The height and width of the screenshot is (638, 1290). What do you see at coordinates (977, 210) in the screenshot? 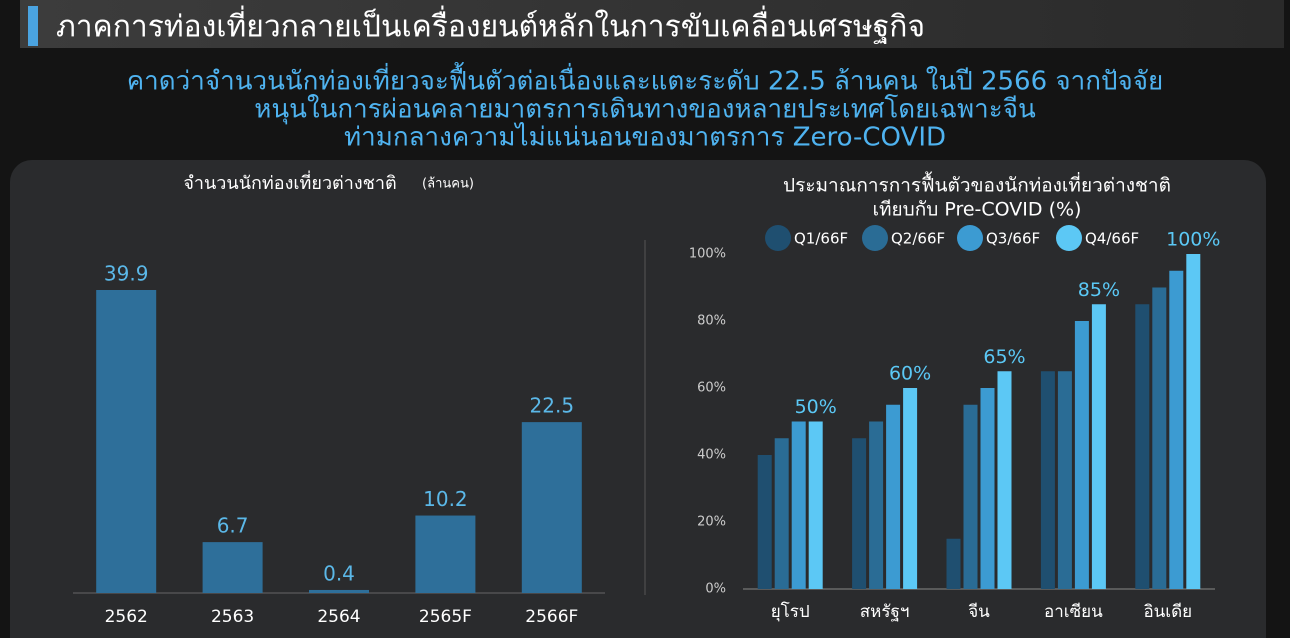
I see `chart-title: เทียบกับ Pre-COVID (%)` at bounding box center [977, 210].